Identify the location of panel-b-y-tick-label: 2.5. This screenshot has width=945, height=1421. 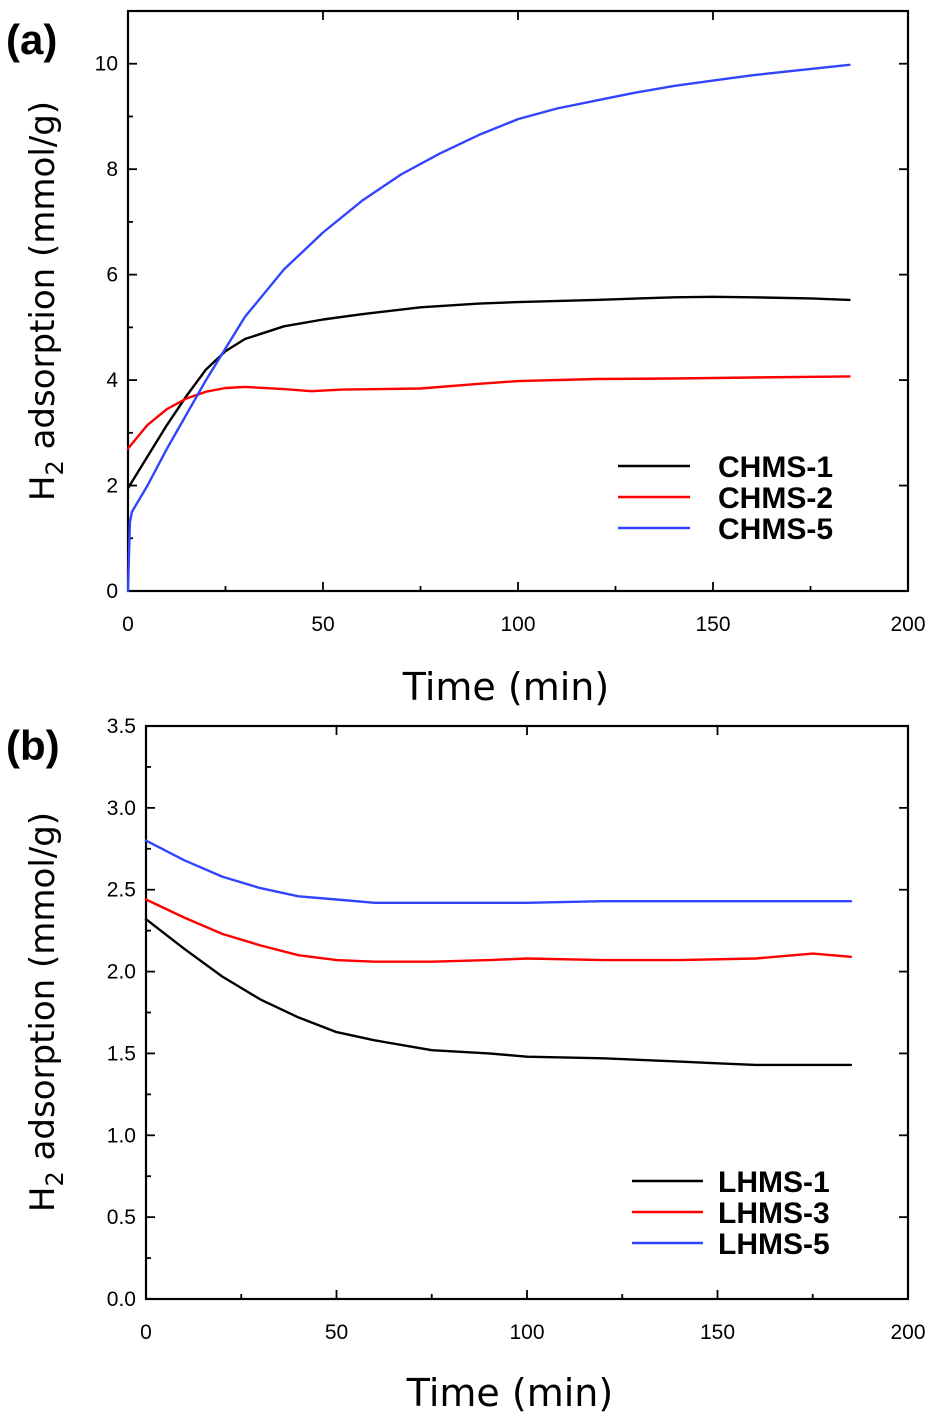
(121, 890).